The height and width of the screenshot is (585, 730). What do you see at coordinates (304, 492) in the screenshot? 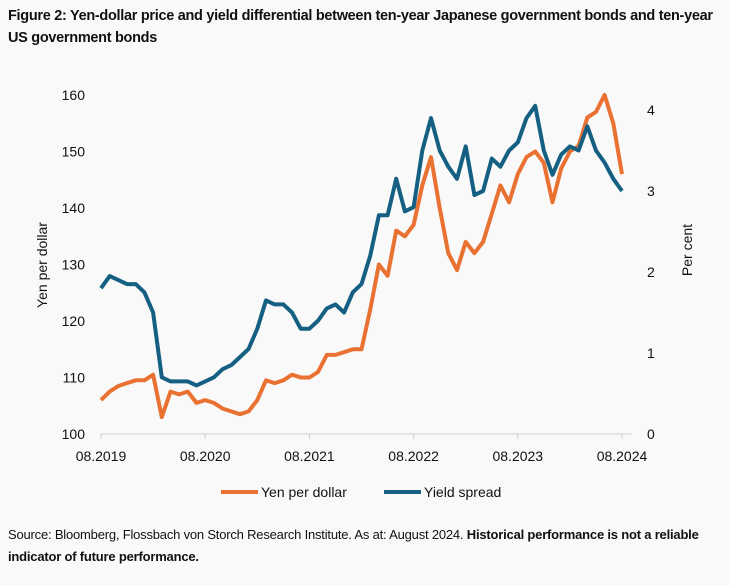
I see `legend-label-yen: Yen per dollar` at bounding box center [304, 492].